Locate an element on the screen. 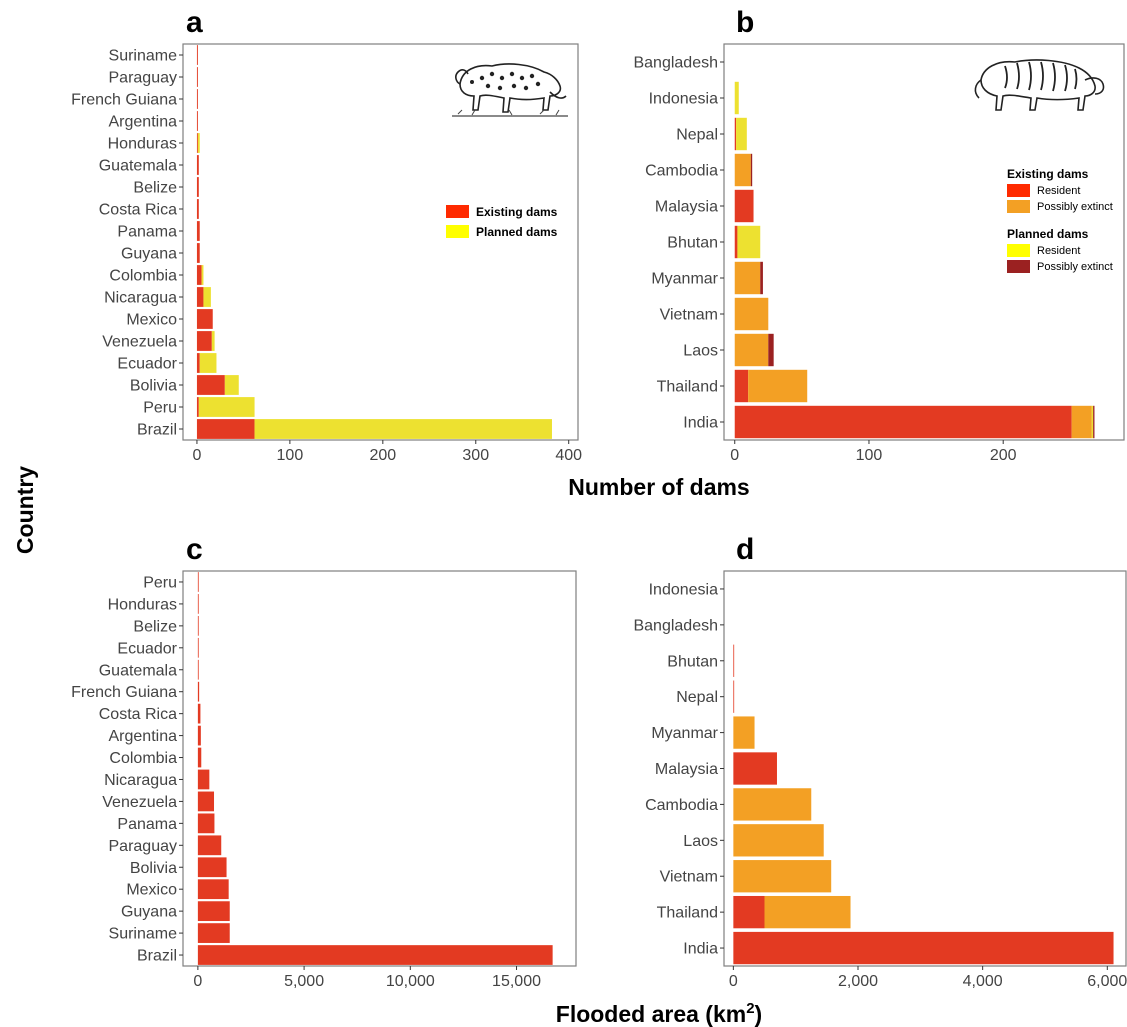  bar-a-honduras-s1 is located at coordinates (198, 143).